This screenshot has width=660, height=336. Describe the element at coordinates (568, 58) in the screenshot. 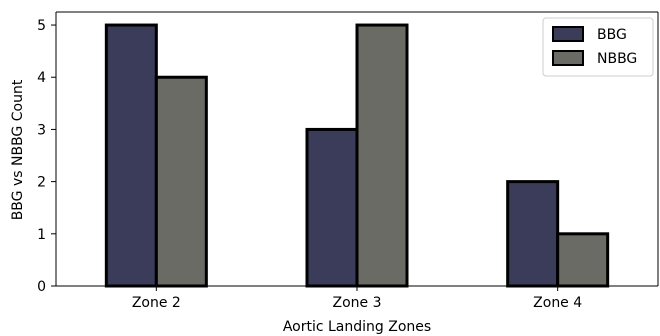

I see `legend-swatch-nbbg` at that location.